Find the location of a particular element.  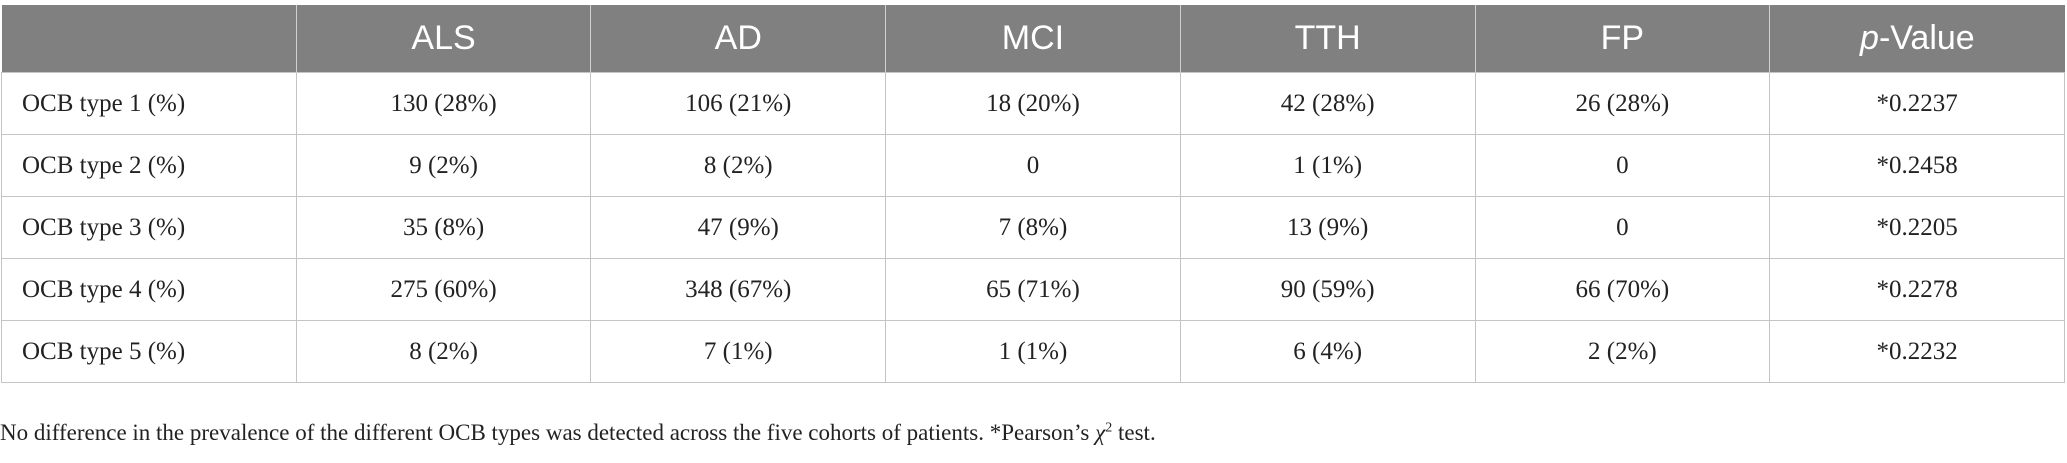

header-row: ALS AD MCI TTH FP p-Value is located at coordinates (1033, 39).